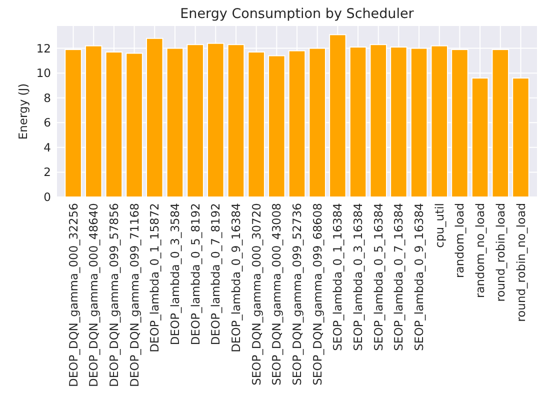 The width and height of the screenshot is (539, 403). Describe the element at coordinates (47, 123) in the screenshot. I see `y-tick-label: 6` at that location.